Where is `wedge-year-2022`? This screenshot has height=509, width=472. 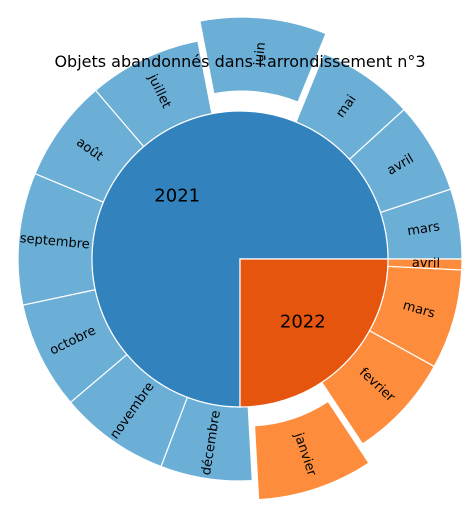 wedge-year-2022 is located at coordinates (314, 333).